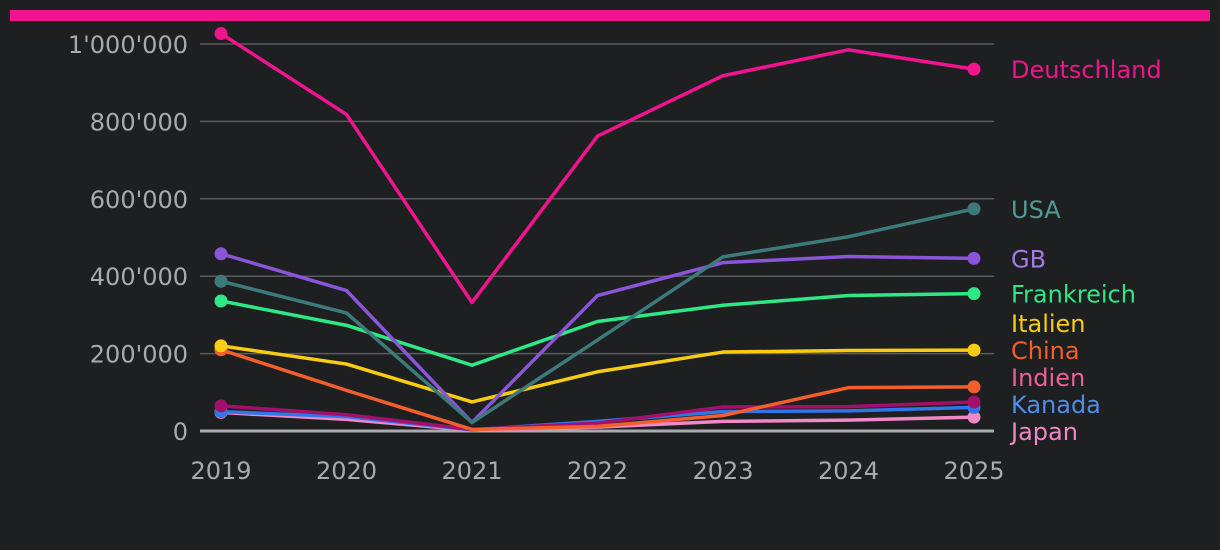  I want to click on series-label-china: China, so click(1045, 351).